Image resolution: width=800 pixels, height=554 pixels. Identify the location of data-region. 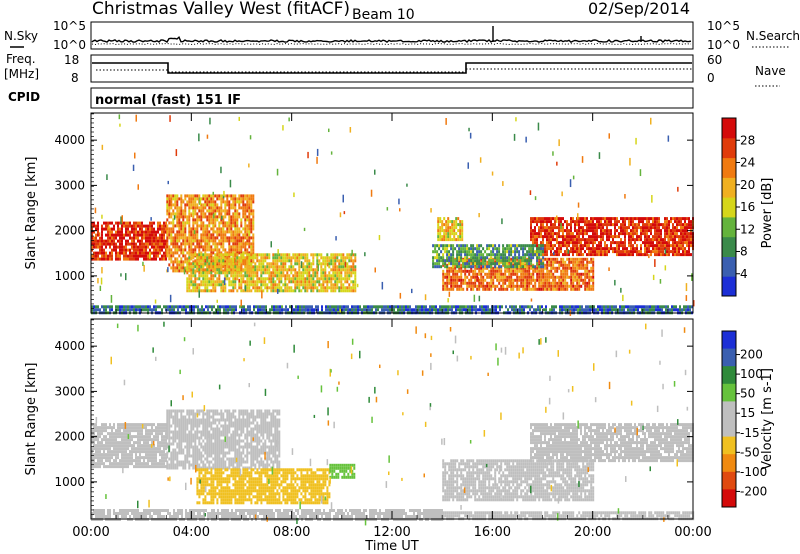
(518, 274).